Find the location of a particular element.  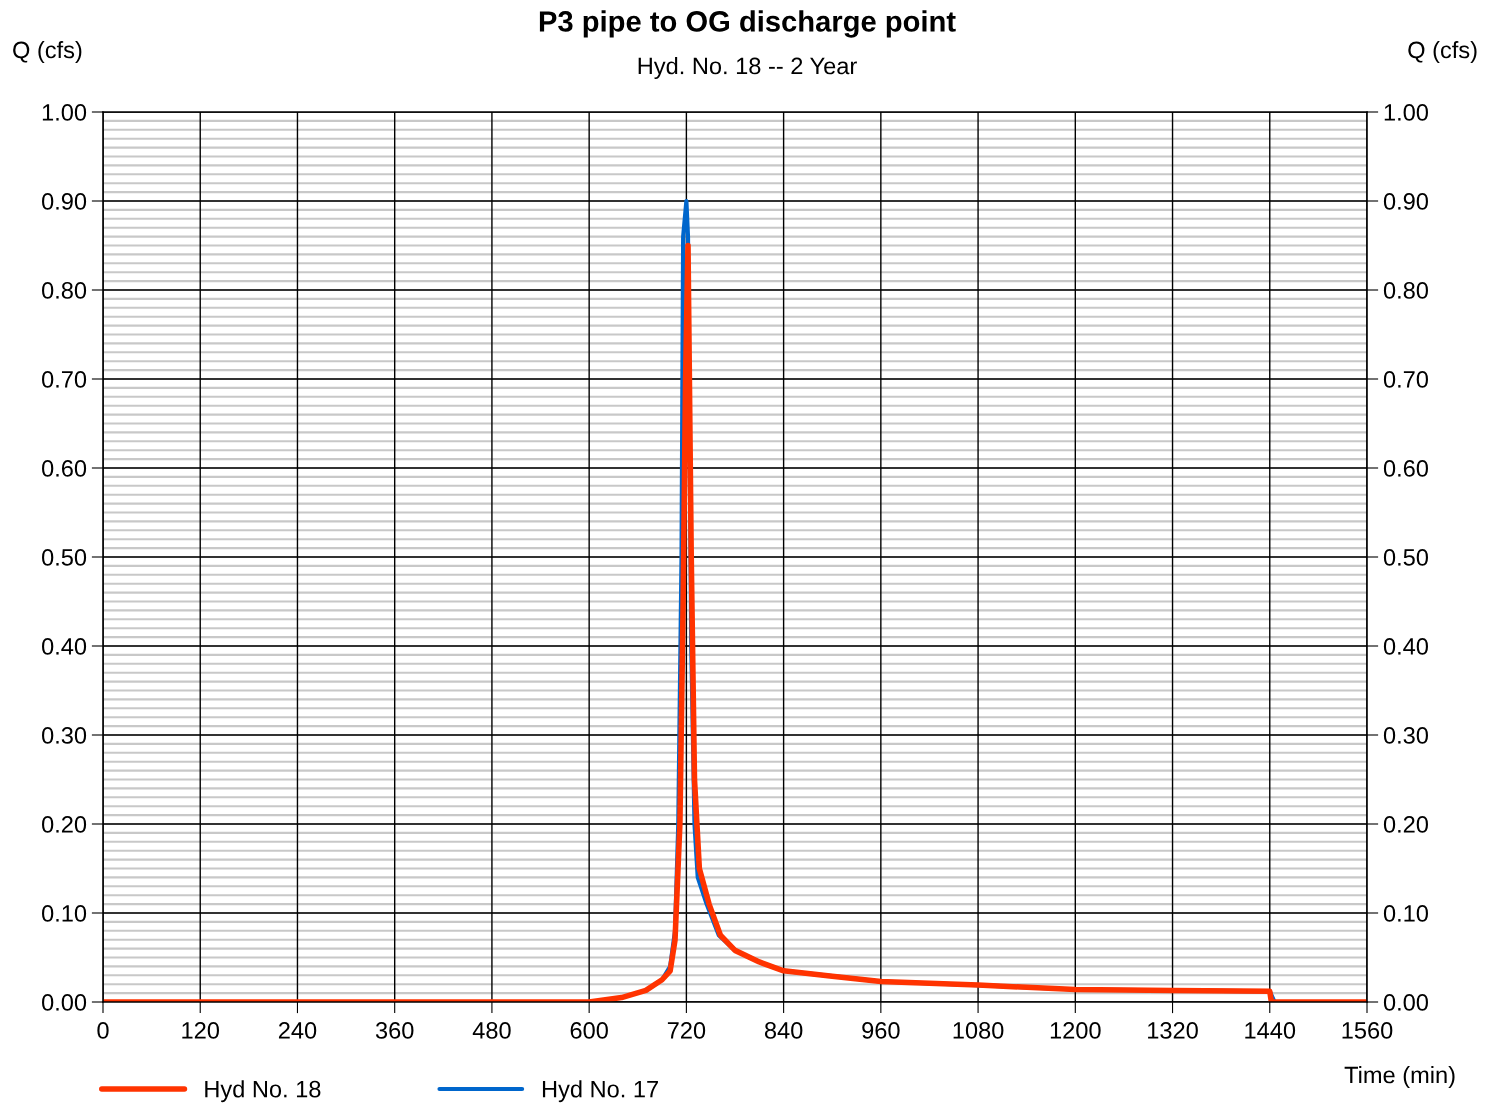

x-tick-label: 480 is located at coordinates (491, 1030).